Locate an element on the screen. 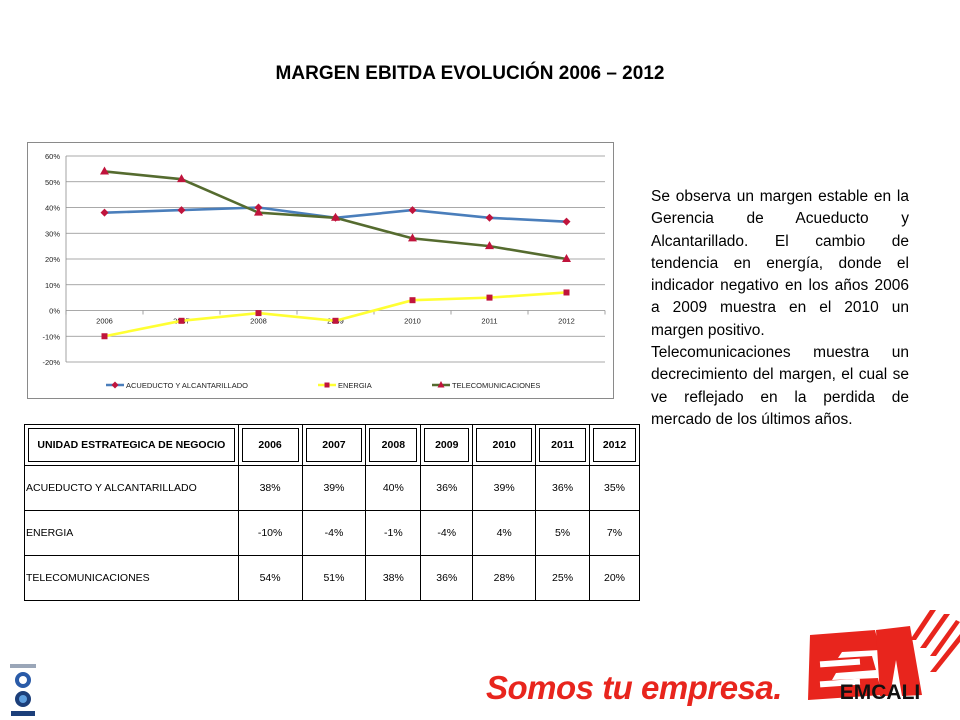 The height and width of the screenshot is (720, 960). legend-label: ACUEDUCTO Y ALCANTARILLADO is located at coordinates (187, 385).